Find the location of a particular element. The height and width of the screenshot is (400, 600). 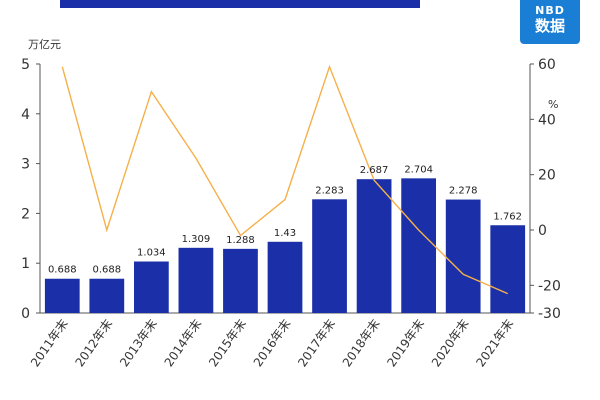

brand-top: NBD is located at coordinates (550, 10).